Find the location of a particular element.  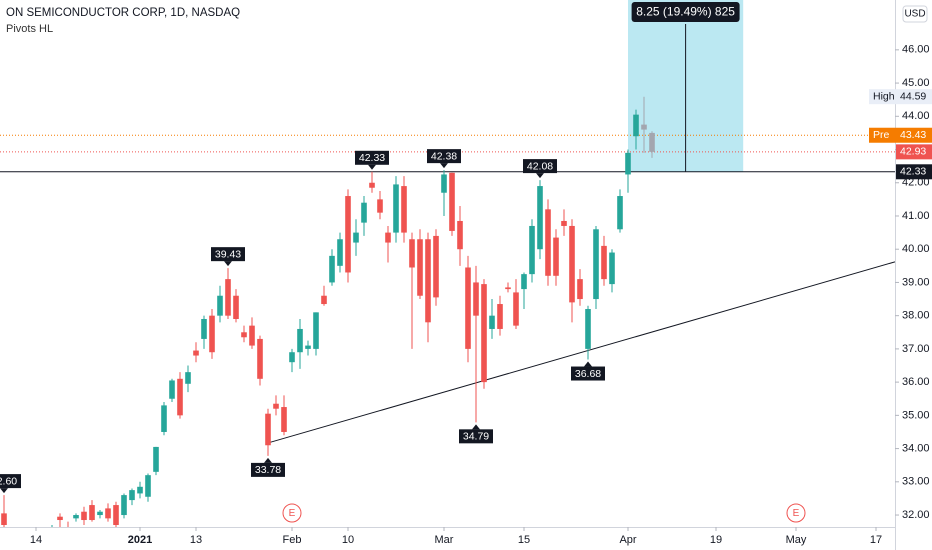

currency-box is located at coordinates (915, 14).